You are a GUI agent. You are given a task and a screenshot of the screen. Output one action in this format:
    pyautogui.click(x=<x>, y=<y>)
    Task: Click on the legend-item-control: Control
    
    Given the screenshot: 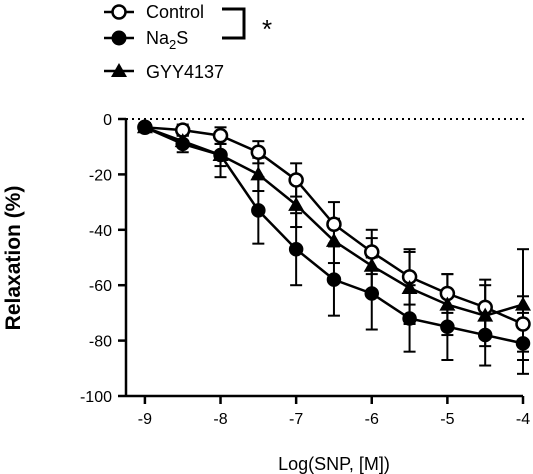 What is the action you would take?
    pyautogui.click(x=154, y=12)
    